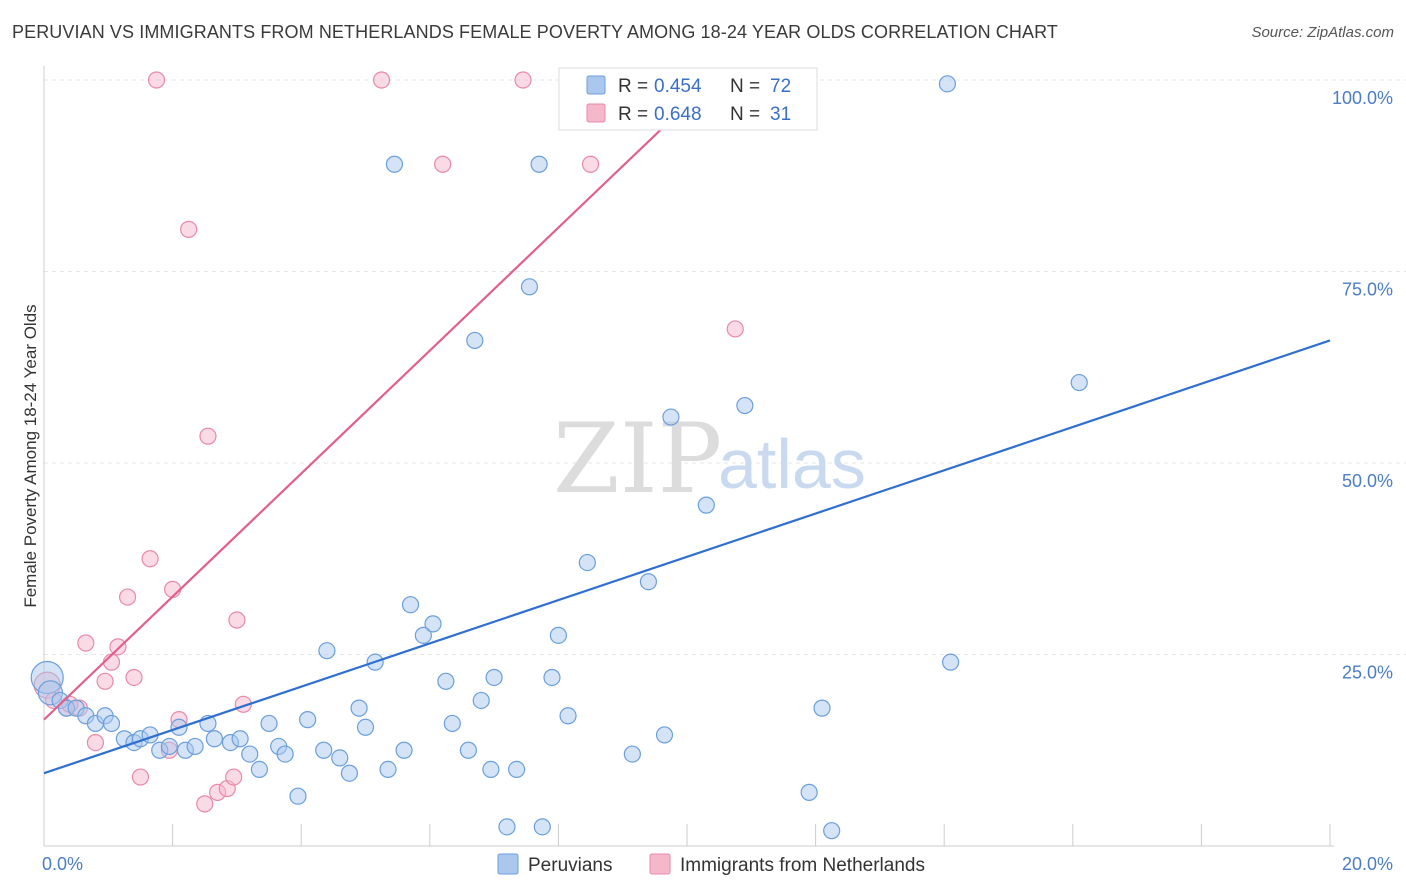 The image size is (1406, 892). Describe the element at coordinates (633, 114) in the screenshot. I see `legend-r-label-2: R =` at that location.